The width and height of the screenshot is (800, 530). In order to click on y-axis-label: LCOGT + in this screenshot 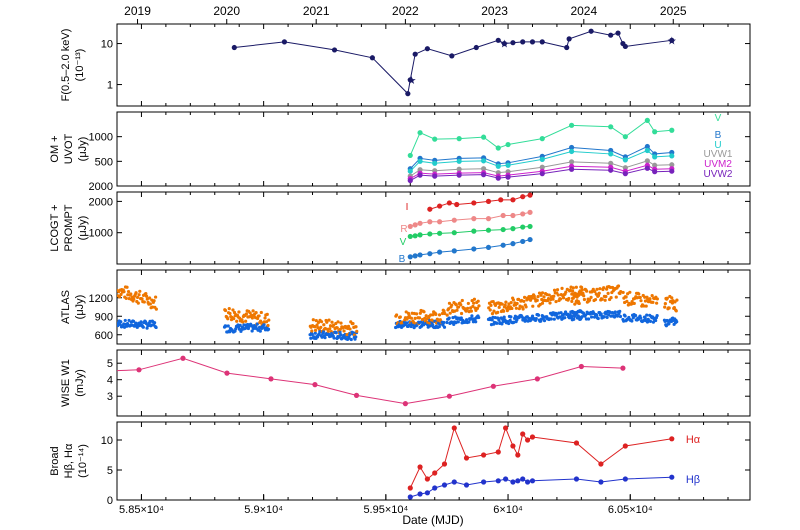, I will do `click(55, 227)`.